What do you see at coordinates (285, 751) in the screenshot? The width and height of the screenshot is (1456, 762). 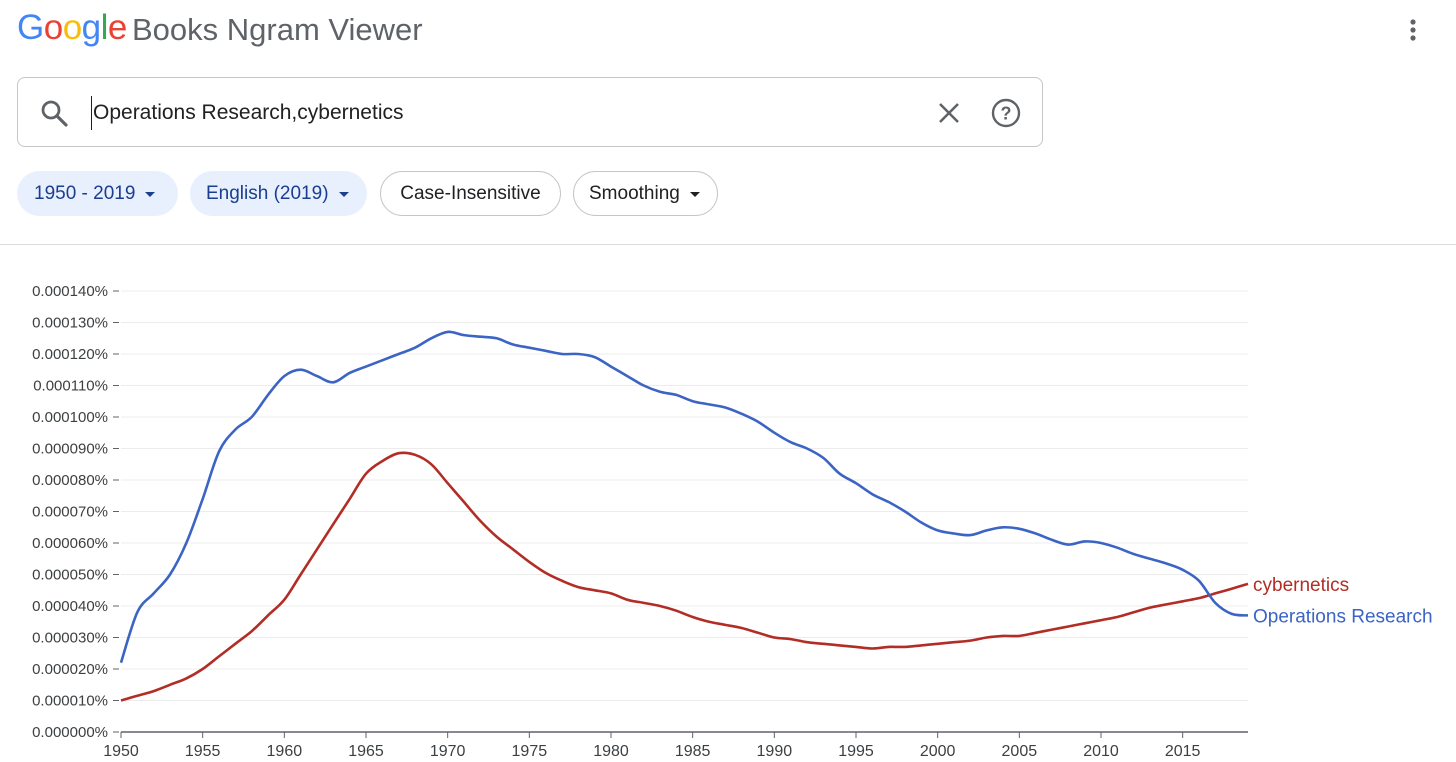 I see `x-tick-label: 1960` at bounding box center [285, 751].